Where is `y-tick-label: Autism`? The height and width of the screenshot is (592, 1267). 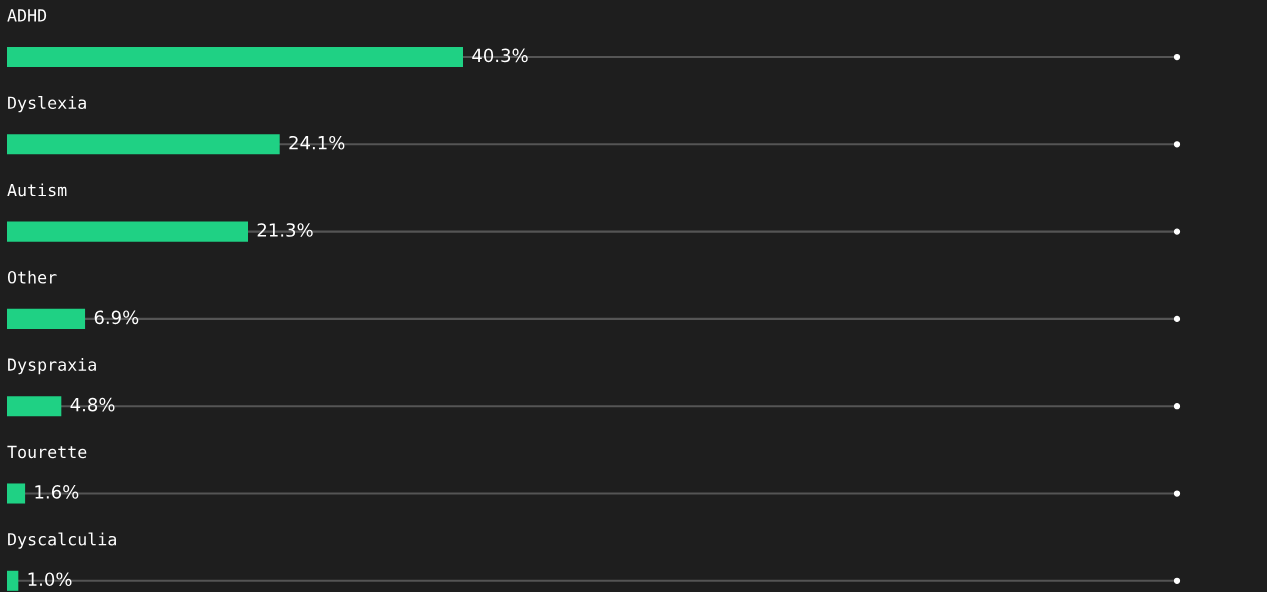
y-tick-label: Autism is located at coordinates (37, 190).